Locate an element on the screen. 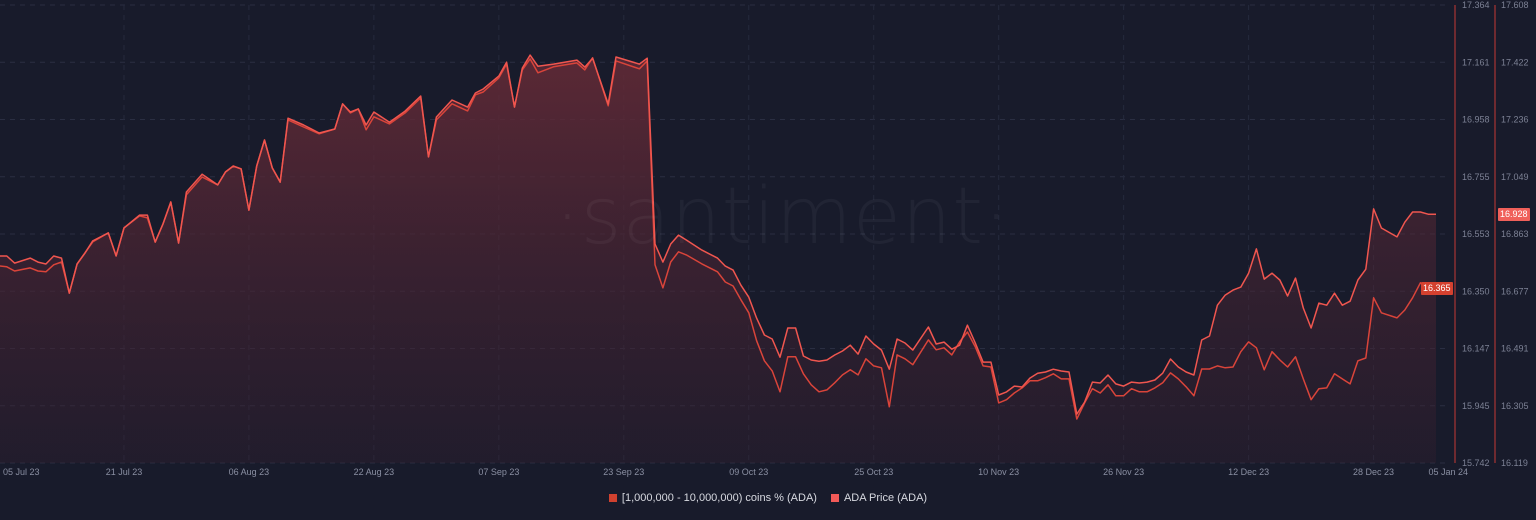  left-axis-tick-label: 15.945 is located at coordinates (1476, 406).